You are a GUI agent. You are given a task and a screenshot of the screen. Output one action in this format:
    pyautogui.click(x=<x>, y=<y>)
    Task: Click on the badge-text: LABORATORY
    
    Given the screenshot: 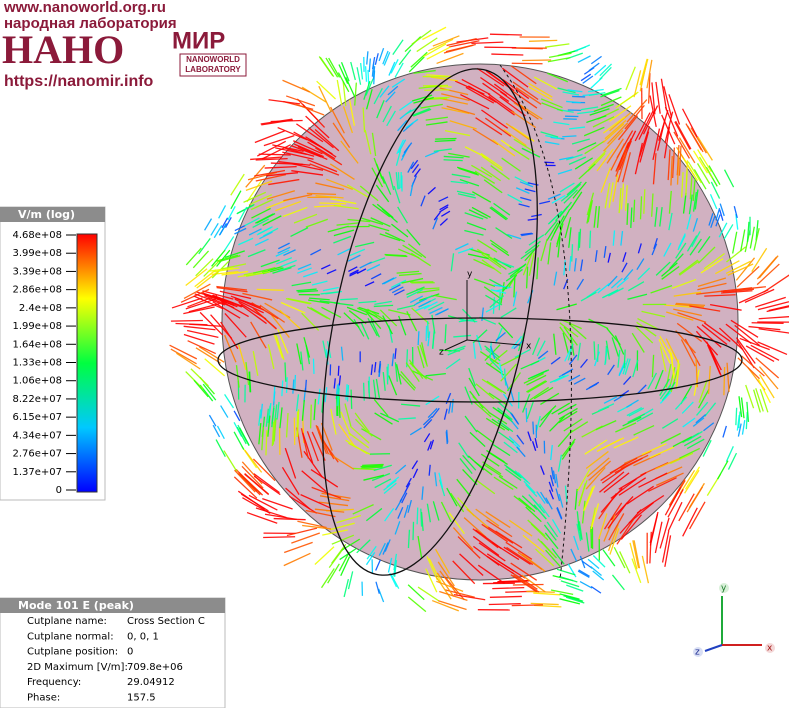 What is the action you would take?
    pyautogui.click(x=213, y=69)
    